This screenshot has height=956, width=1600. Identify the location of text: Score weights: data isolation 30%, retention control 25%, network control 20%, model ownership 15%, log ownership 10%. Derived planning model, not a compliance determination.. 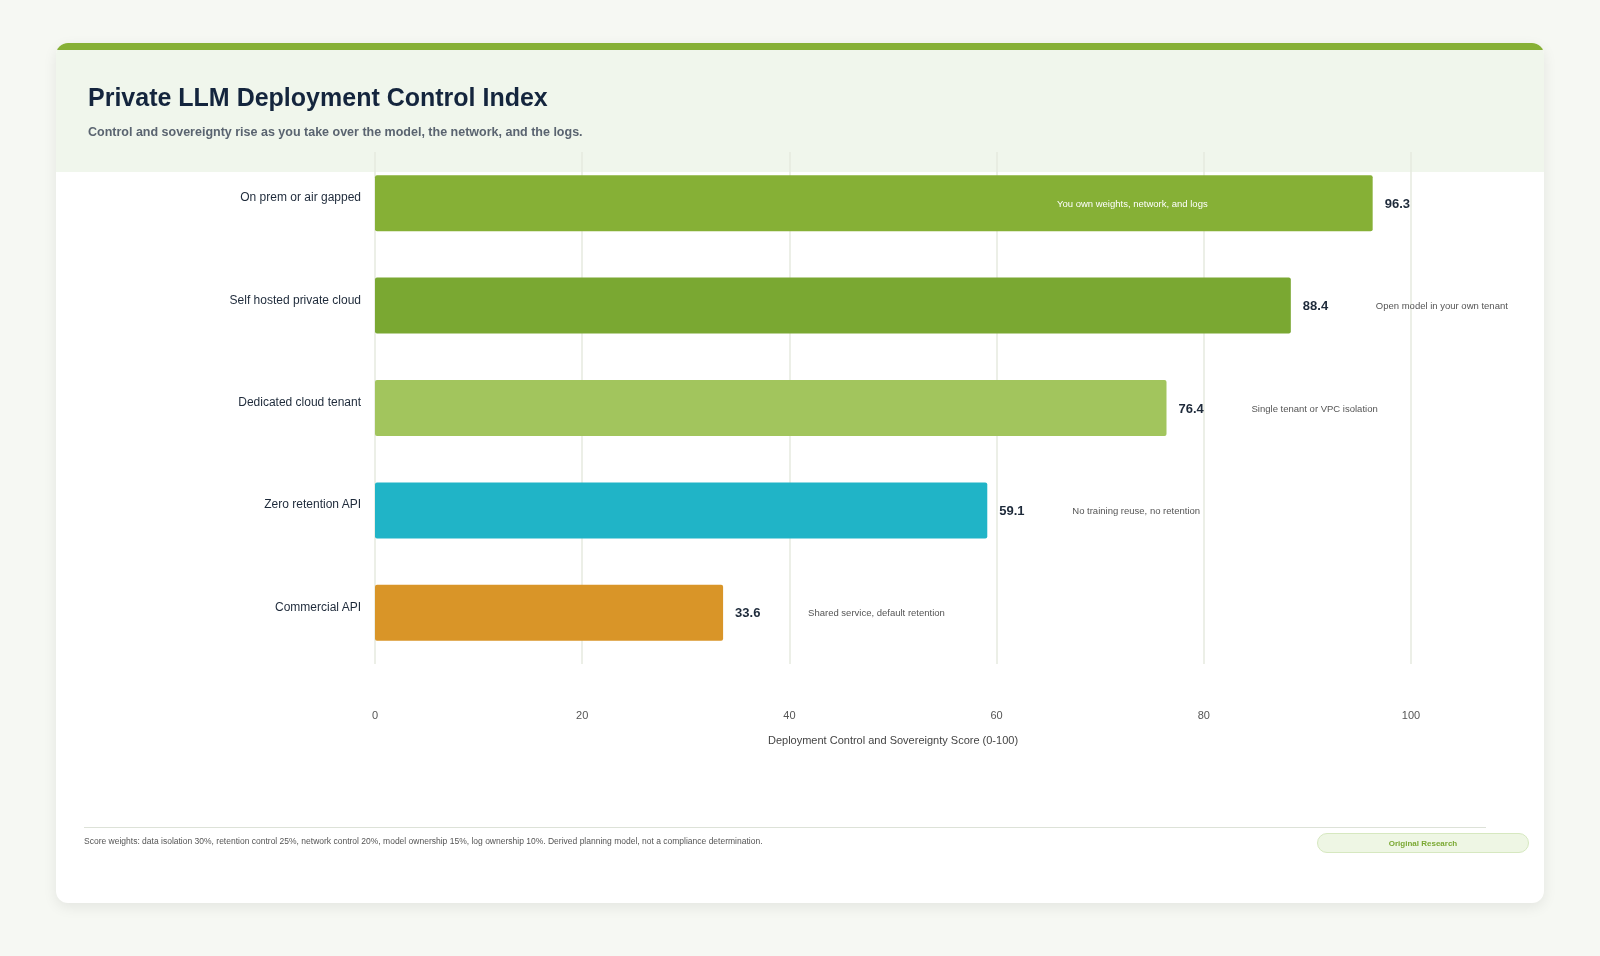
(423, 841).